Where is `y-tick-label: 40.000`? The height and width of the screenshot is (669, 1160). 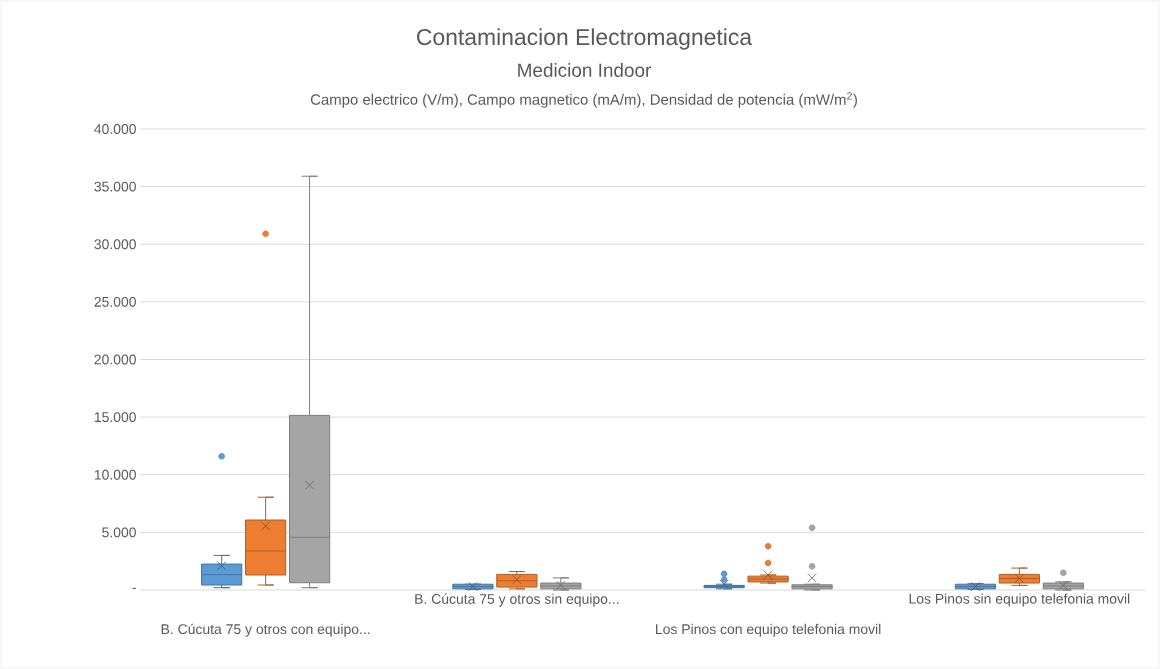
y-tick-label: 40.000 is located at coordinates (115, 129).